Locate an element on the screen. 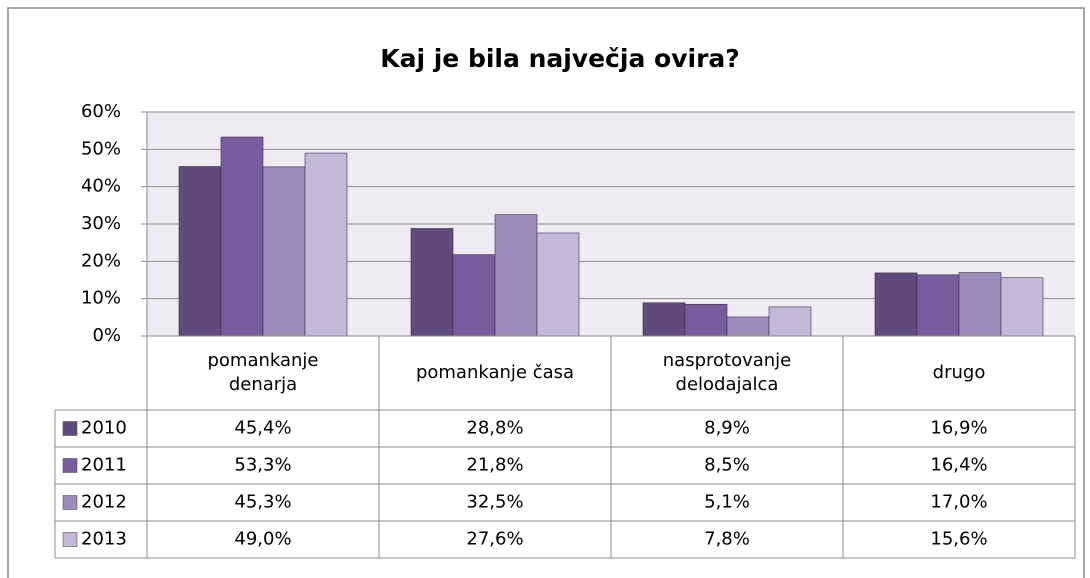  category-label: pomankanje časa is located at coordinates (495, 373).